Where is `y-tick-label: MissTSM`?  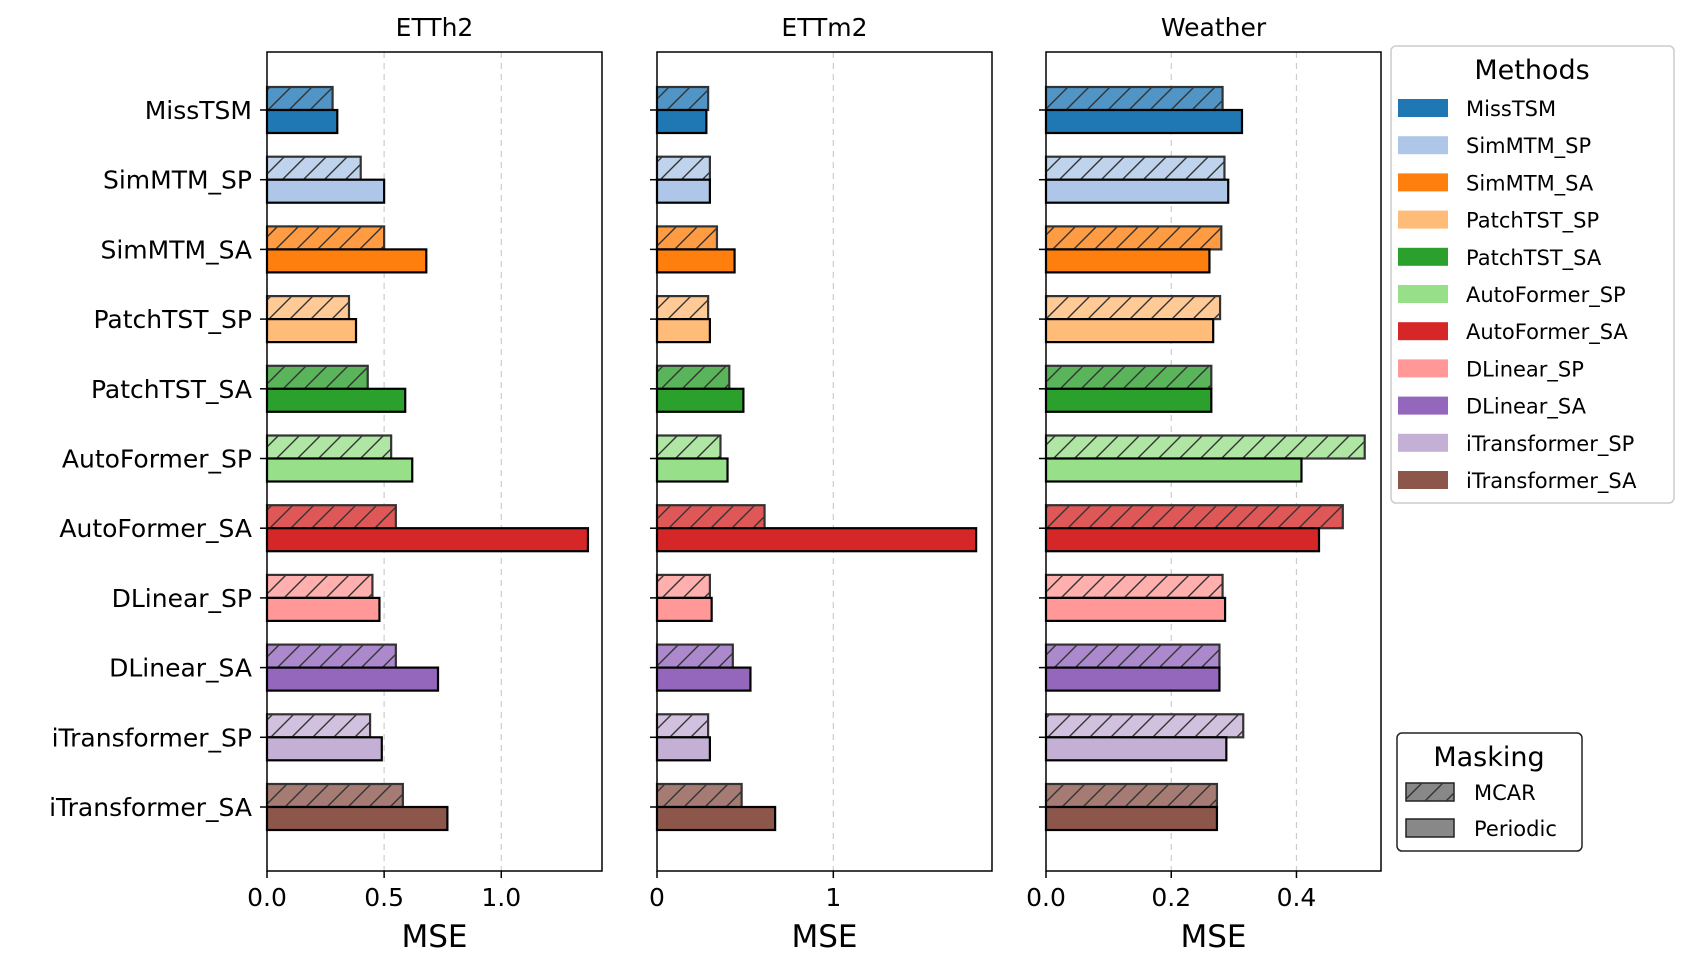
y-tick-label: MissTSM is located at coordinates (198, 110).